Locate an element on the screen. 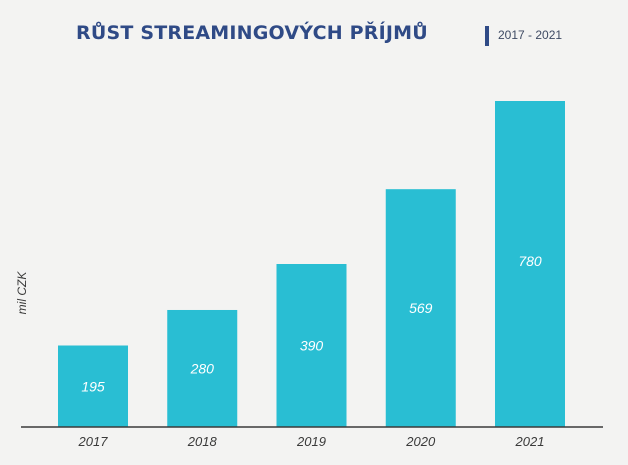  x-tick-labels-group: 2017 2018 2019 2020 2021 is located at coordinates (311, 441).